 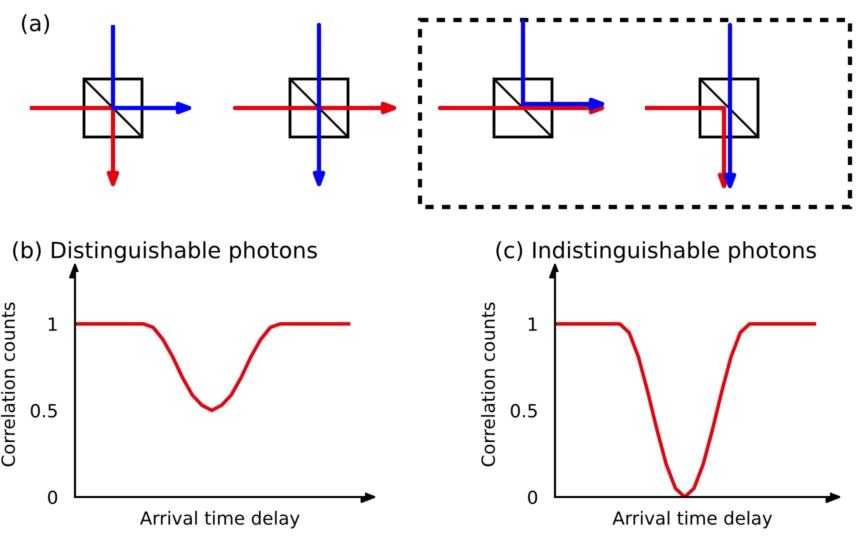 I want to click on text: (a), so click(x=36, y=24).